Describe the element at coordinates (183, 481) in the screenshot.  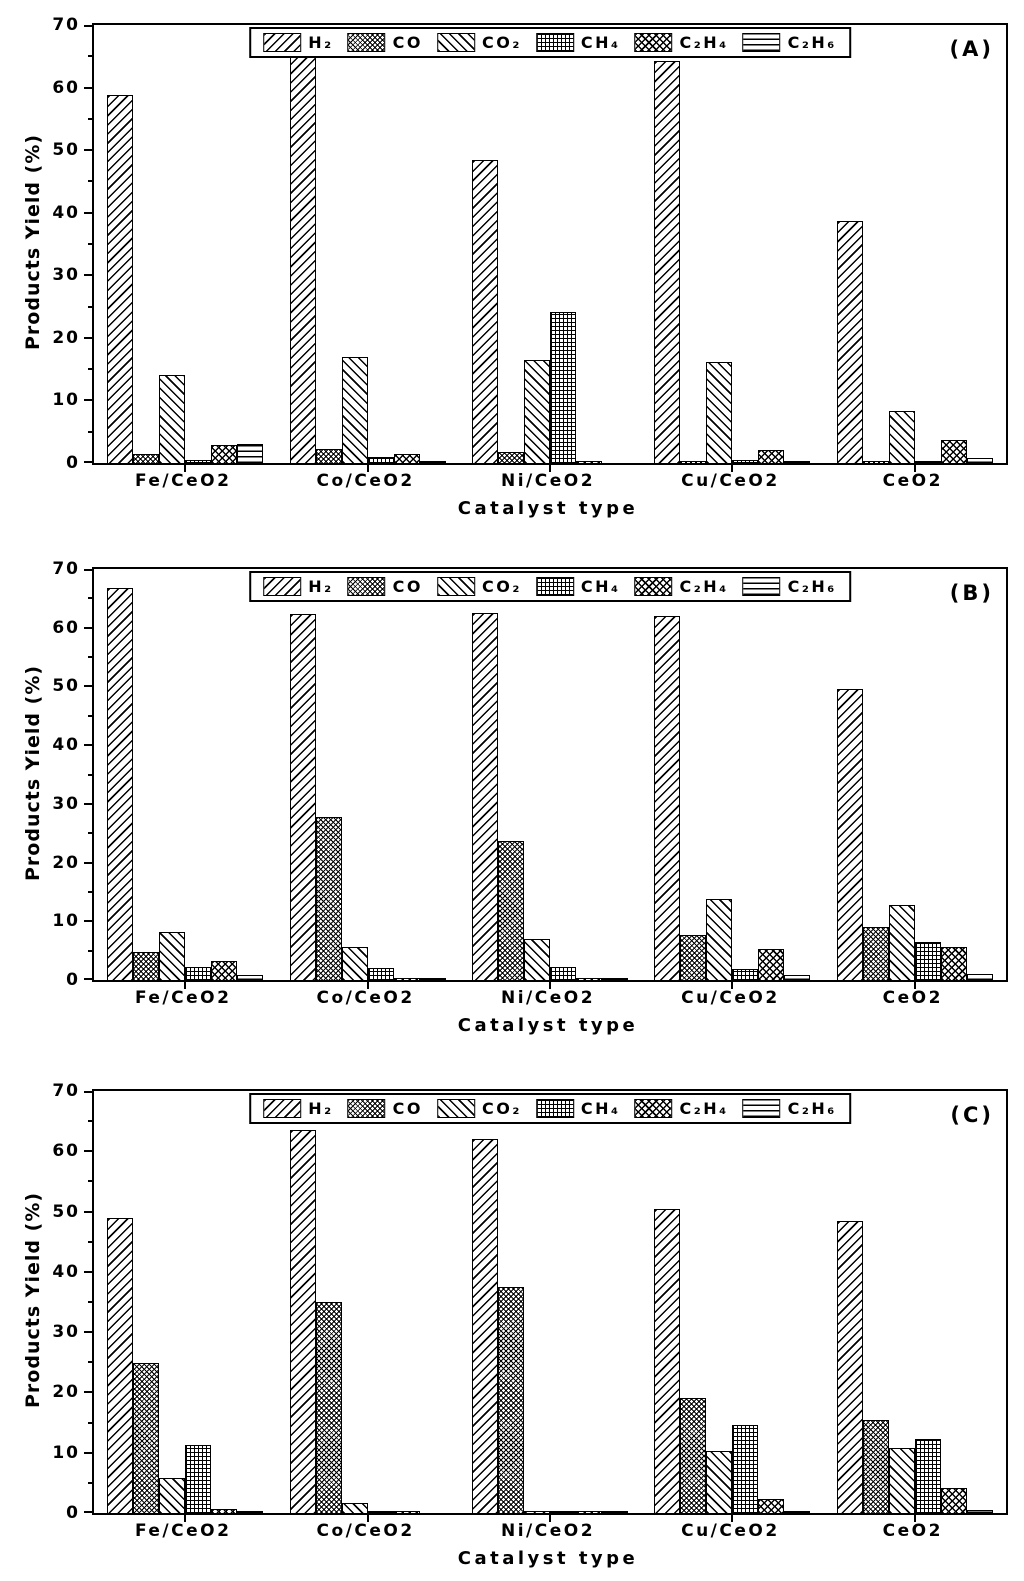
I see `x-category-label-fe-ceo2: Fe/CeO2` at that location.